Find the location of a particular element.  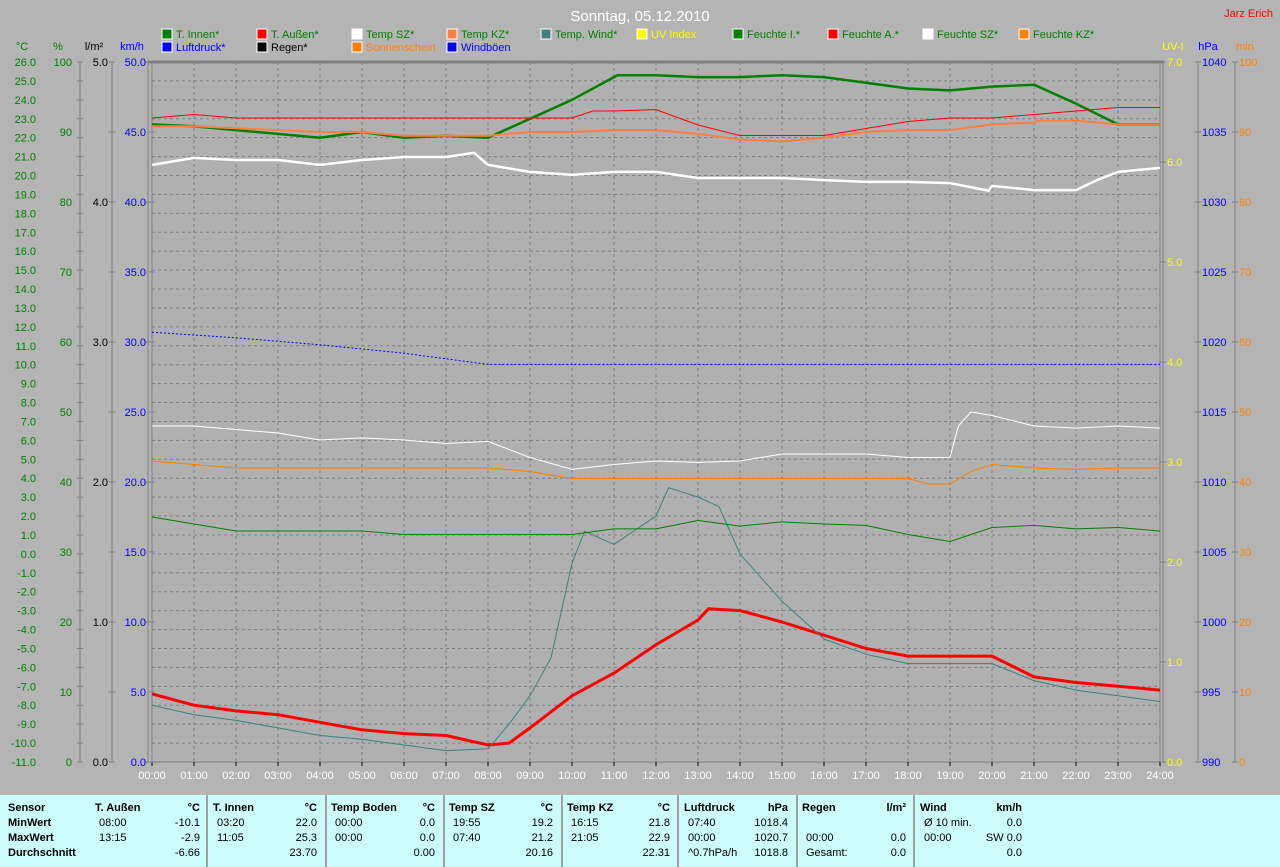

sun-axis-unit: min is located at coordinates (1245, 47).